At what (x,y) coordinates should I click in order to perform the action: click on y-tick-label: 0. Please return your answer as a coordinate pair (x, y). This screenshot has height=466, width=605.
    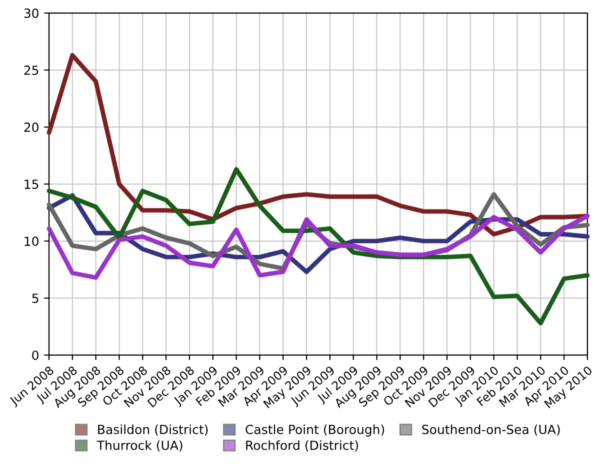
    Looking at the image, I should click on (35, 355).